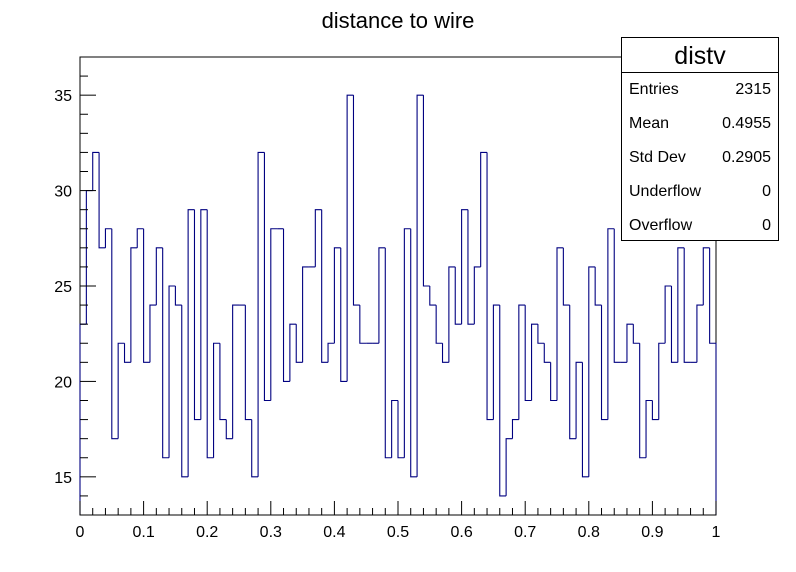 Image resolution: width=796 pixels, height=572 pixels. What do you see at coordinates (665, 191) in the screenshot?
I see `stats-label: Underflow` at bounding box center [665, 191].